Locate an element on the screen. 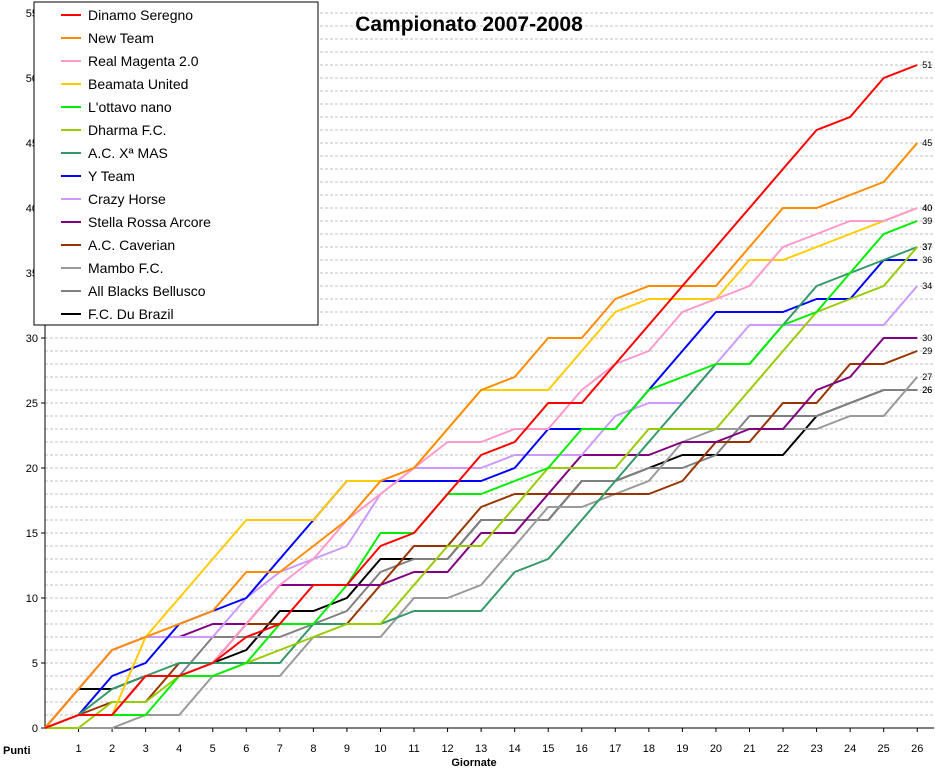  end-label: 29 is located at coordinates (927, 351).